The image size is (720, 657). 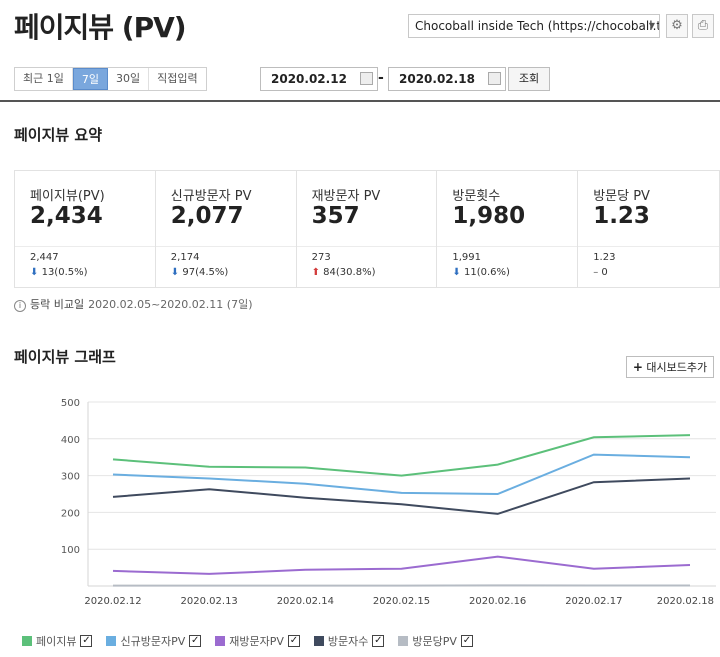 I want to click on graph-title: 페이지뷰 그래프, so click(x=65, y=357).